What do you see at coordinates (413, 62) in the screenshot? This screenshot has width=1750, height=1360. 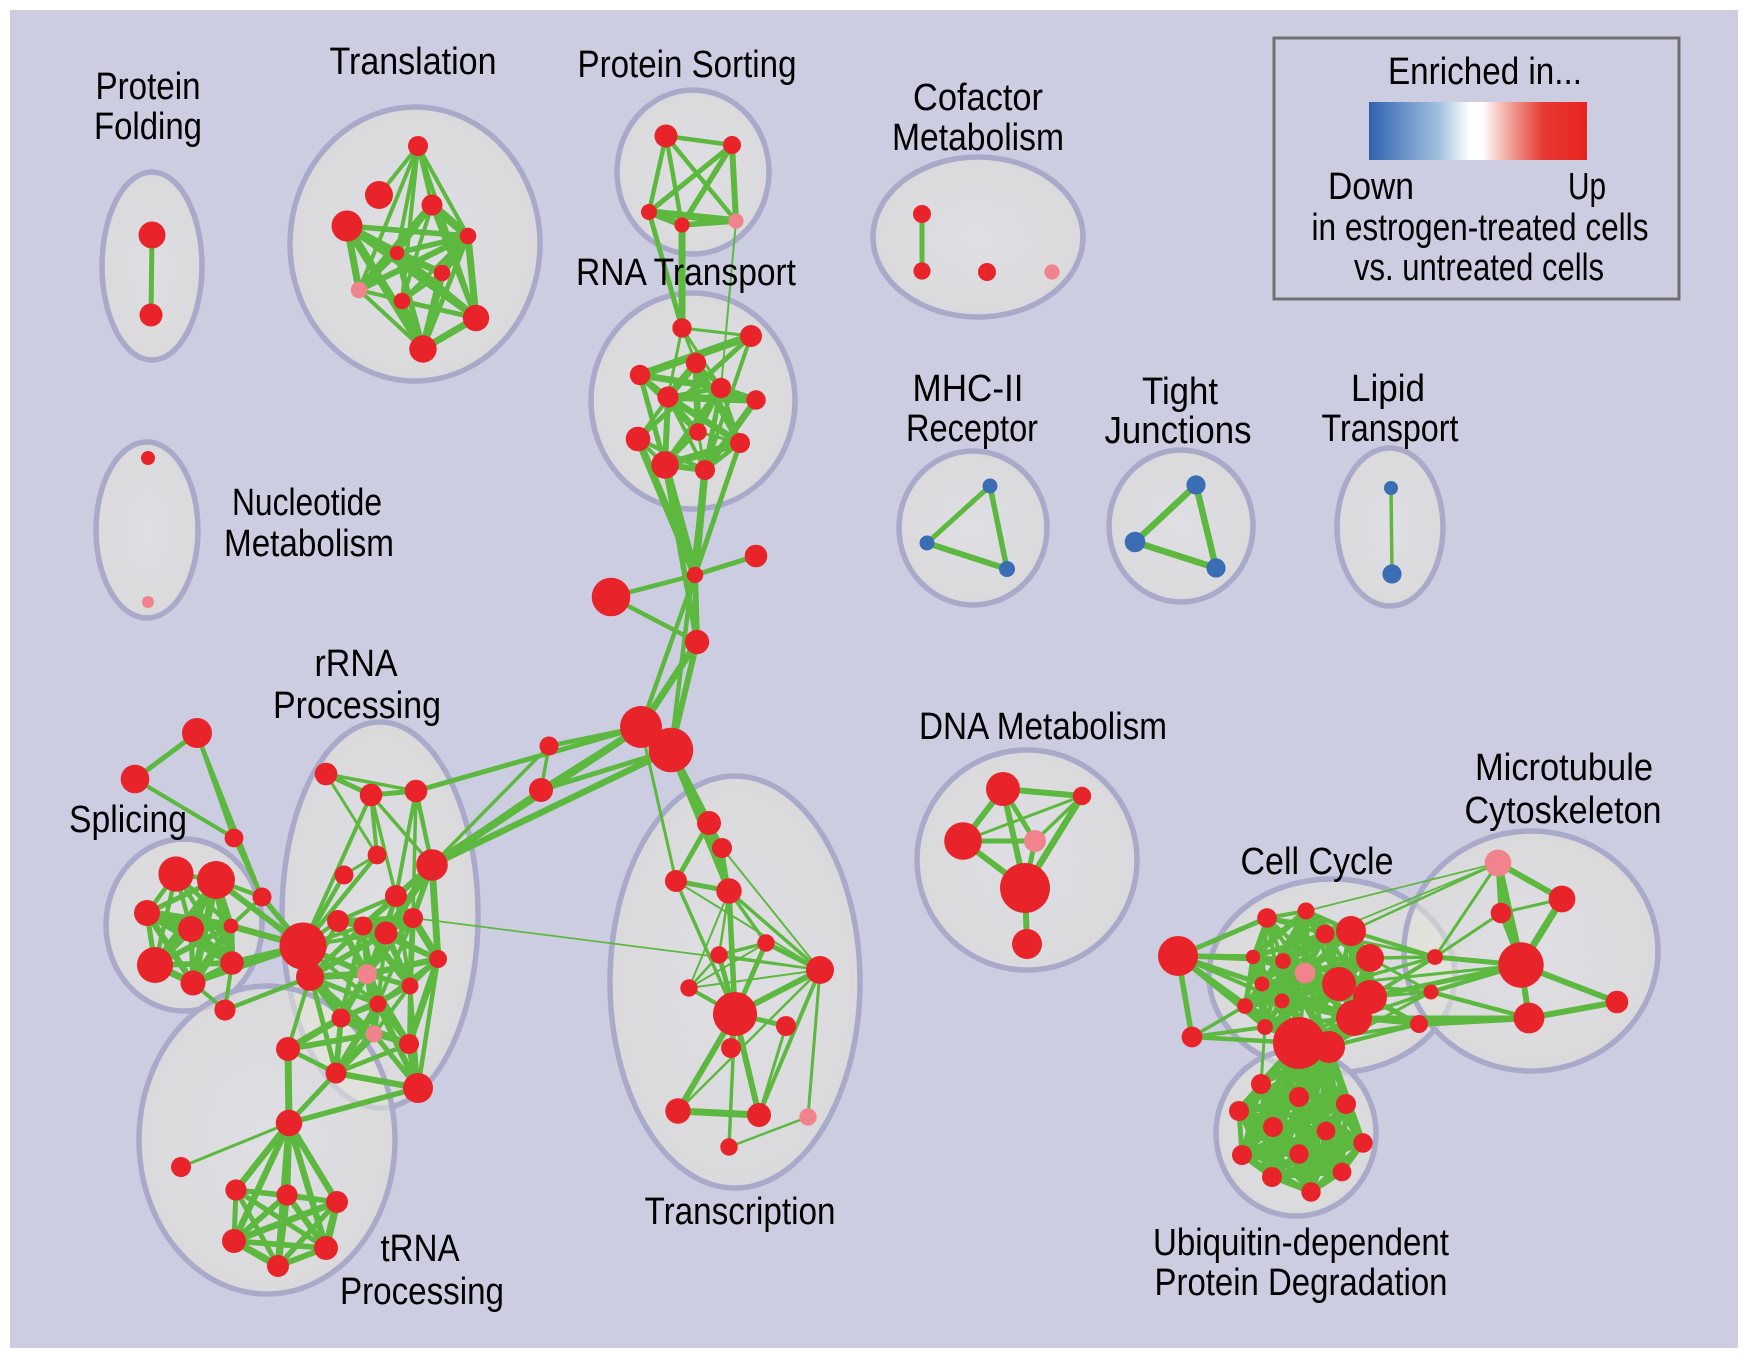 I see `svg-text: Translation` at bounding box center [413, 62].